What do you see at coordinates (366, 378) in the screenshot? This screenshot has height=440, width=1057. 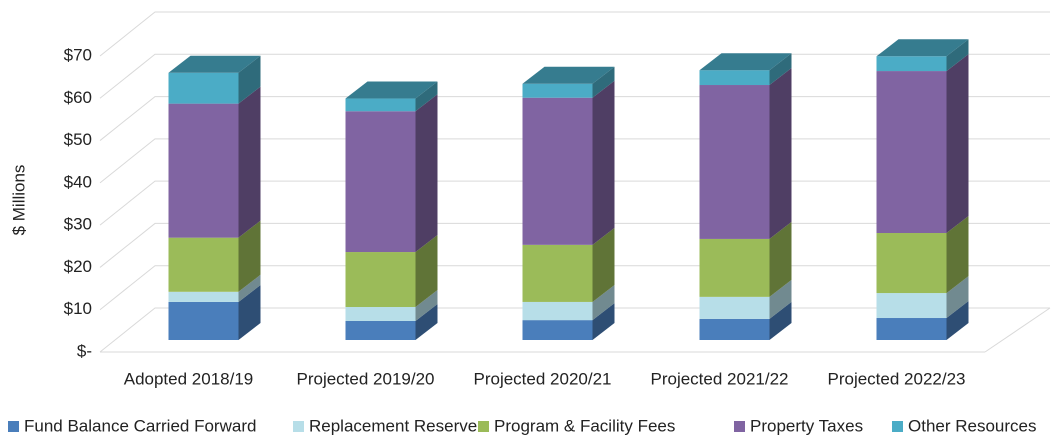 I see `x-tick-label: Projected 2019/20` at bounding box center [366, 378].